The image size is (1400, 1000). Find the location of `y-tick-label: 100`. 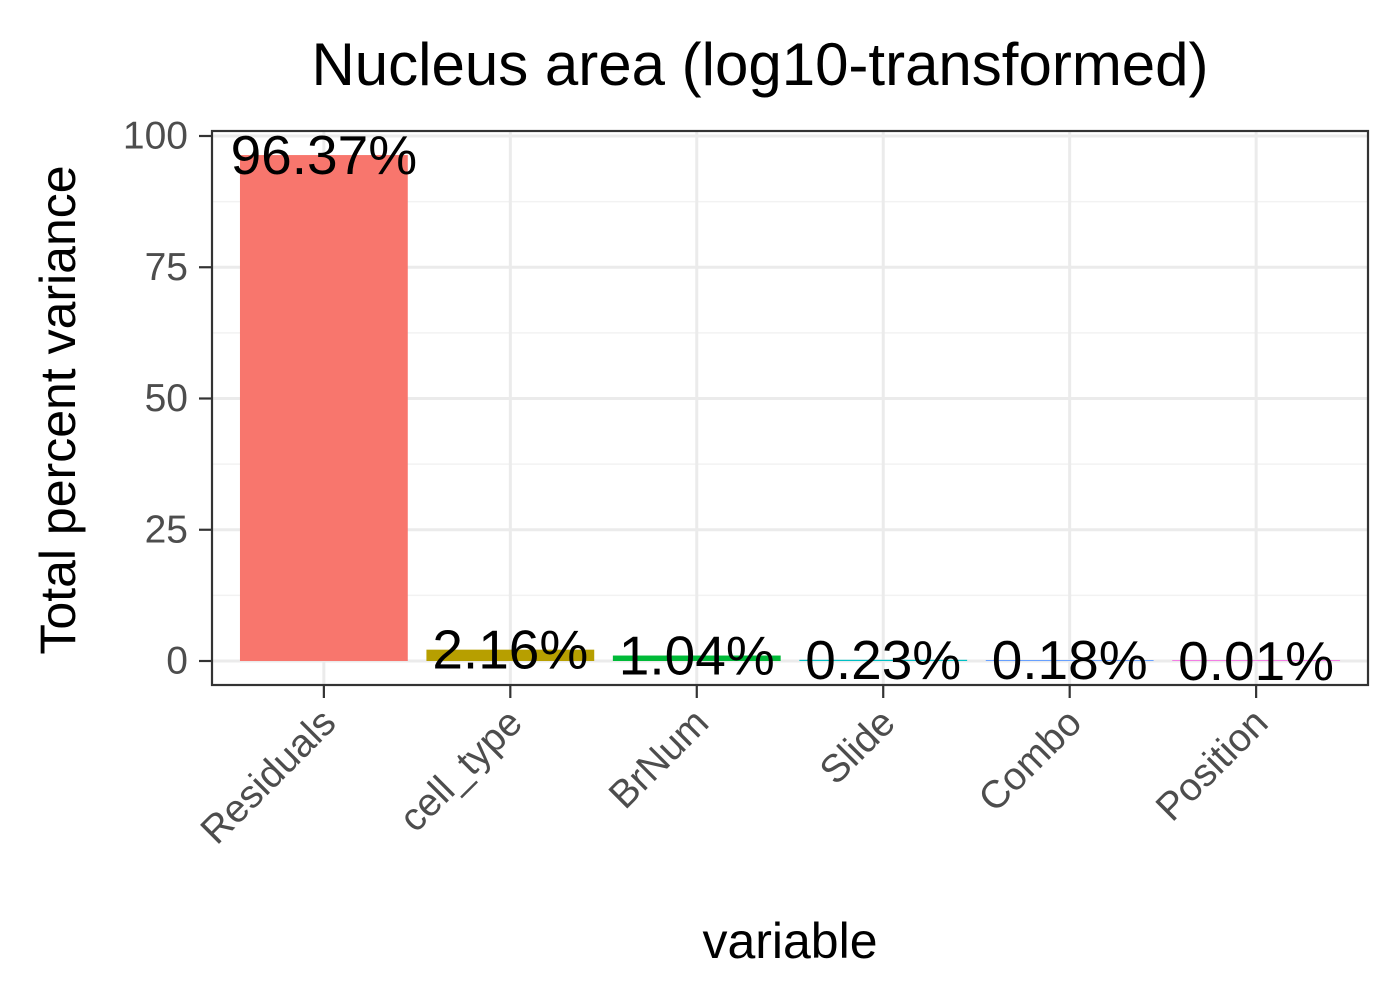

y-tick-label: 100 is located at coordinates (155, 136).